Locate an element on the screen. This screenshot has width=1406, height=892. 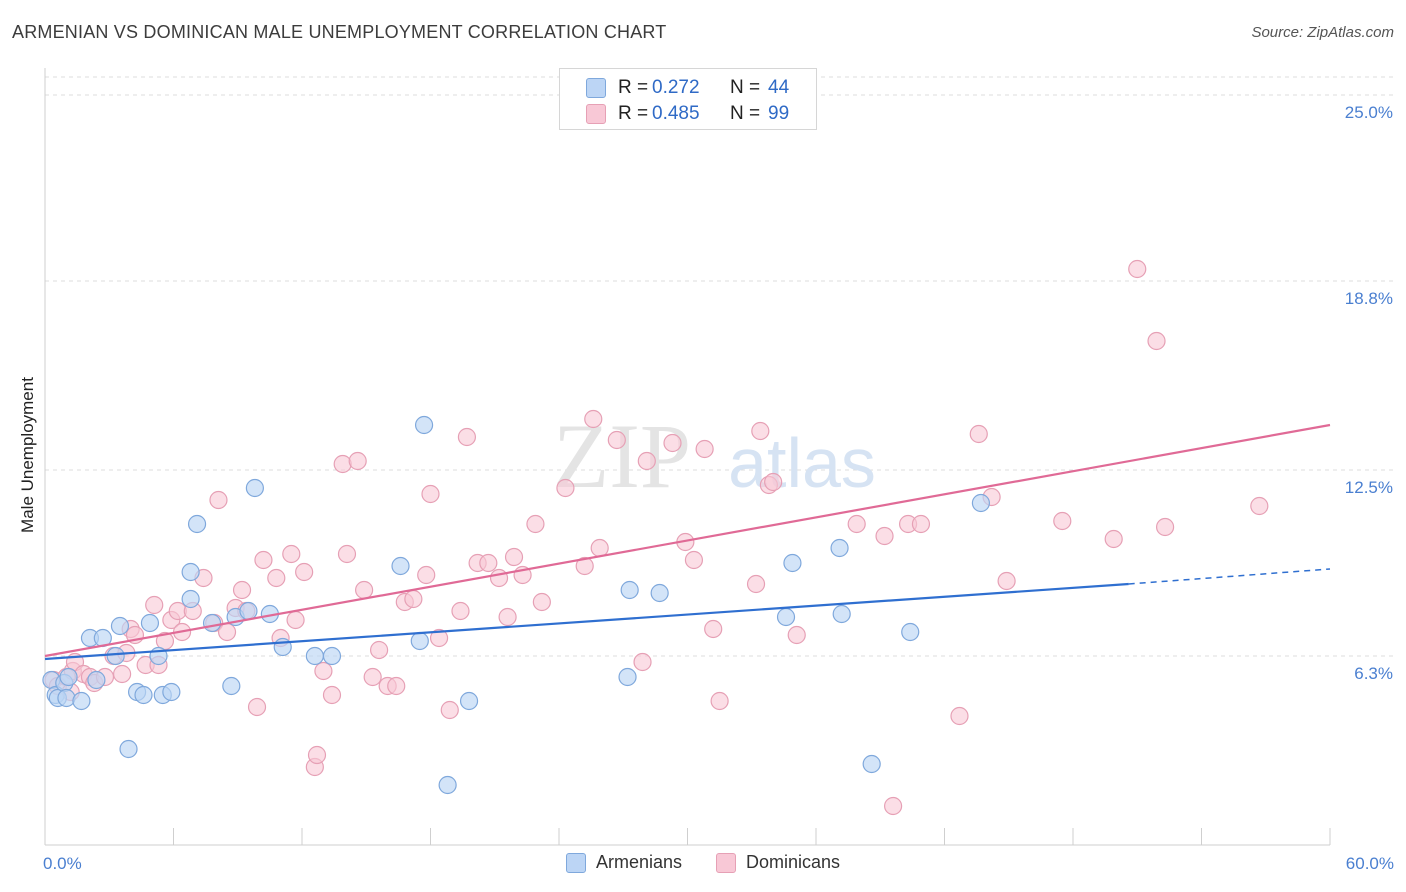
legend-label-armenians: Armenians is located at coordinates (638, 862).